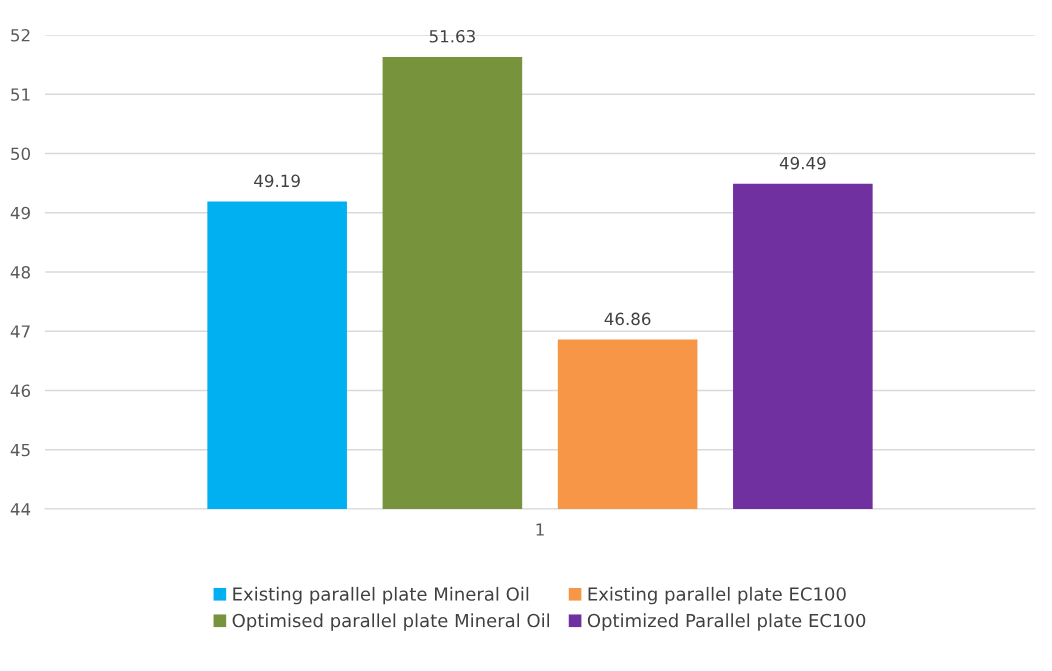 This screenshot has width=1052, height=671. I want to click on y-tick-label: 50, so click(20, 154).